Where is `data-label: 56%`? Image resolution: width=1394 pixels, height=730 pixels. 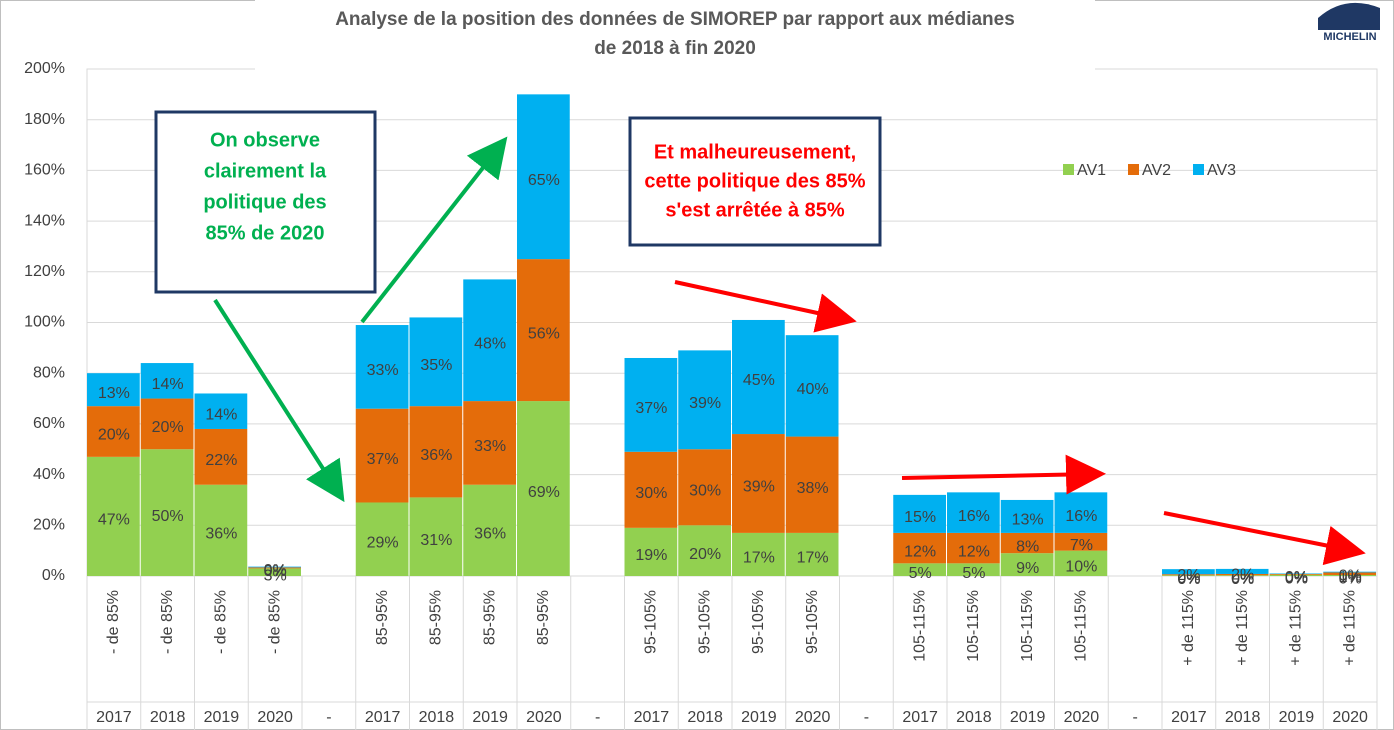
data-label: 56% is located at coordinates (544, 333).